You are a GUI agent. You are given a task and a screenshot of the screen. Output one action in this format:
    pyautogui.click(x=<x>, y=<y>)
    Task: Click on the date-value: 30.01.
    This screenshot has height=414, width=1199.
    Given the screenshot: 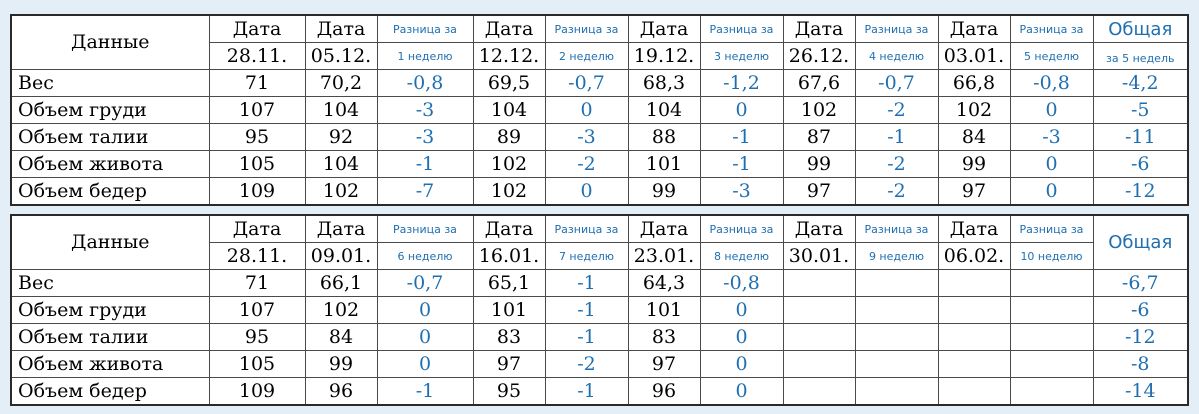 What is the action you would take?
    pyautogui.click(x=819, y=256)
    